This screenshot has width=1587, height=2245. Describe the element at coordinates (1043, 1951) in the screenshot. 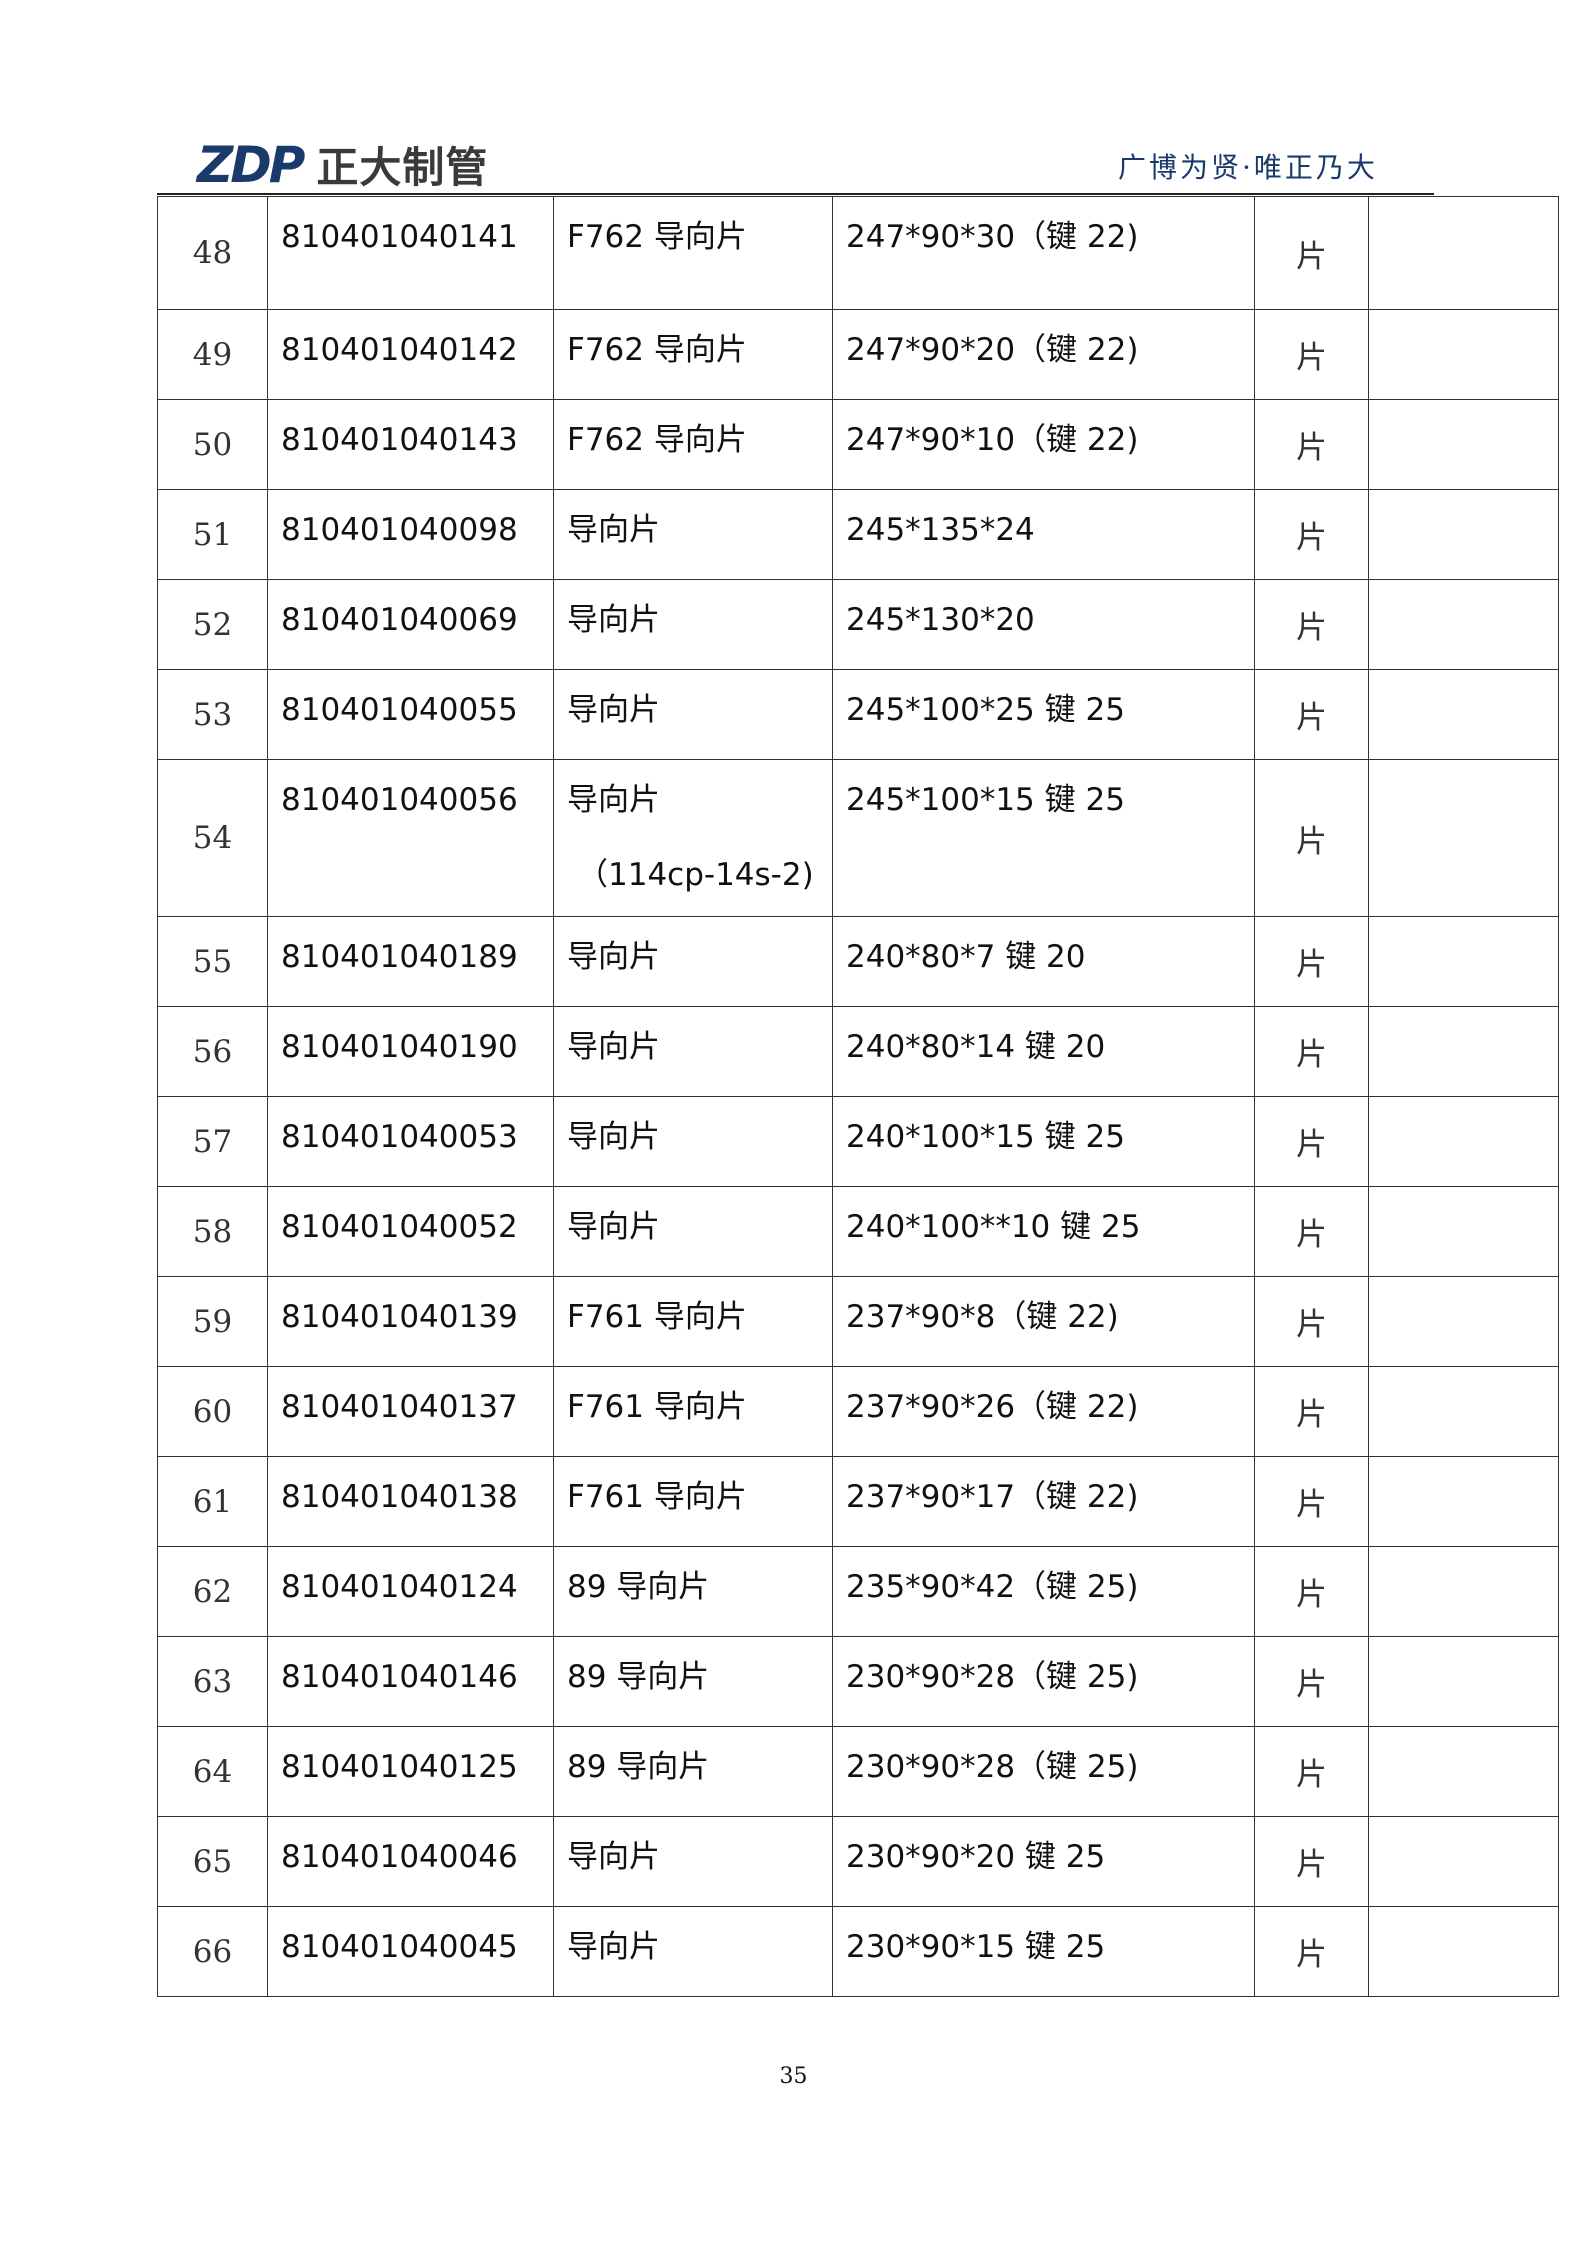

I see `part-spec: 230*90*15 键 25` at that location.